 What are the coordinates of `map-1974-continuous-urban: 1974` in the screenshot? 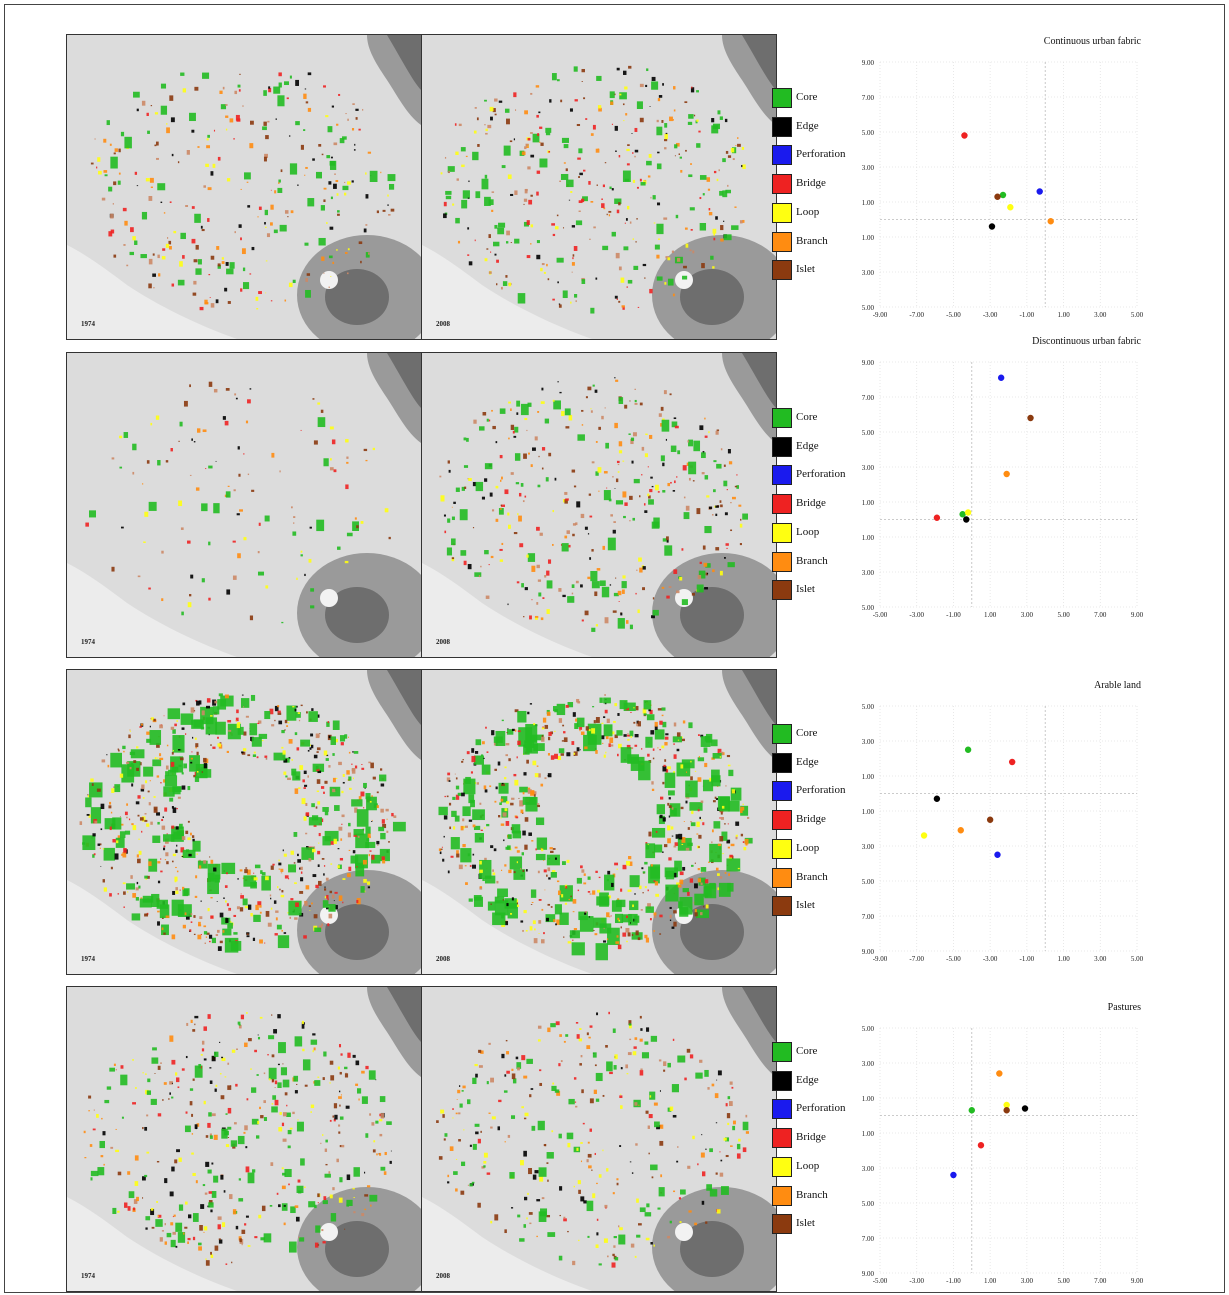 It's located at (244, 187).